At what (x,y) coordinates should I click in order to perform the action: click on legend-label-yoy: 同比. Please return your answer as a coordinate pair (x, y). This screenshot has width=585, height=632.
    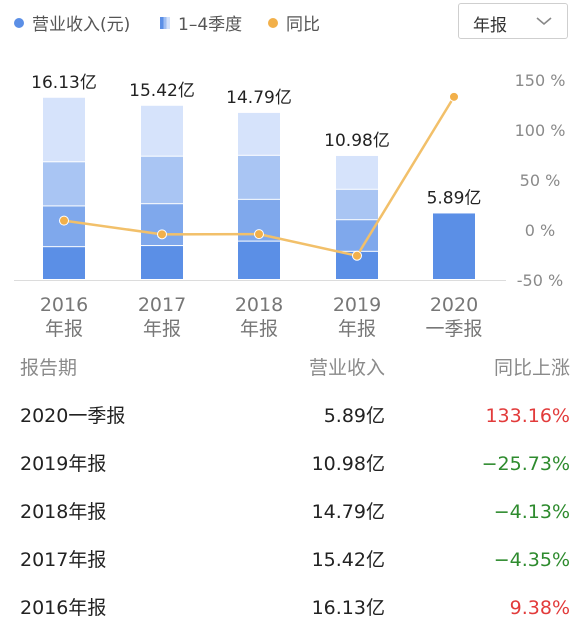
    Looking at the image, I should click on (303, 25).